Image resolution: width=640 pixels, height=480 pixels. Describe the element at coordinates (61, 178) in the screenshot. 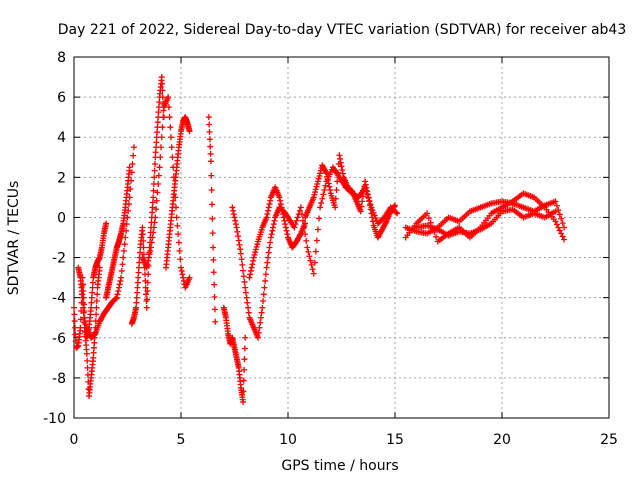

I see `y-tick-label: 2` at that location.